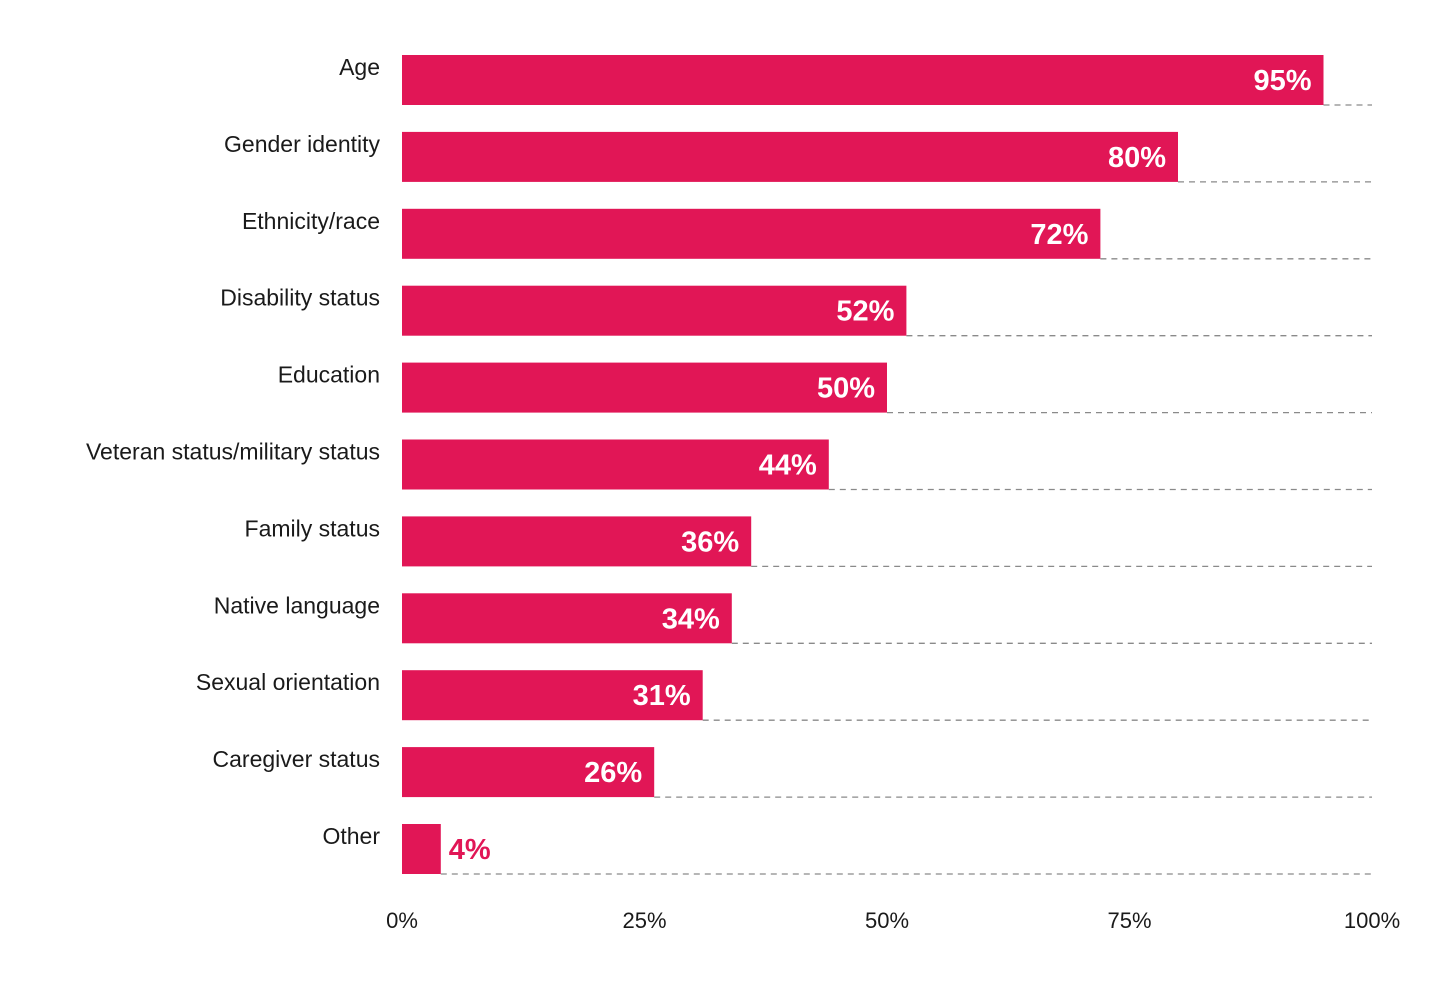 The width and height of the screenshot is (1440, 983). I want to click on category-label: Age, so click(359, 67).